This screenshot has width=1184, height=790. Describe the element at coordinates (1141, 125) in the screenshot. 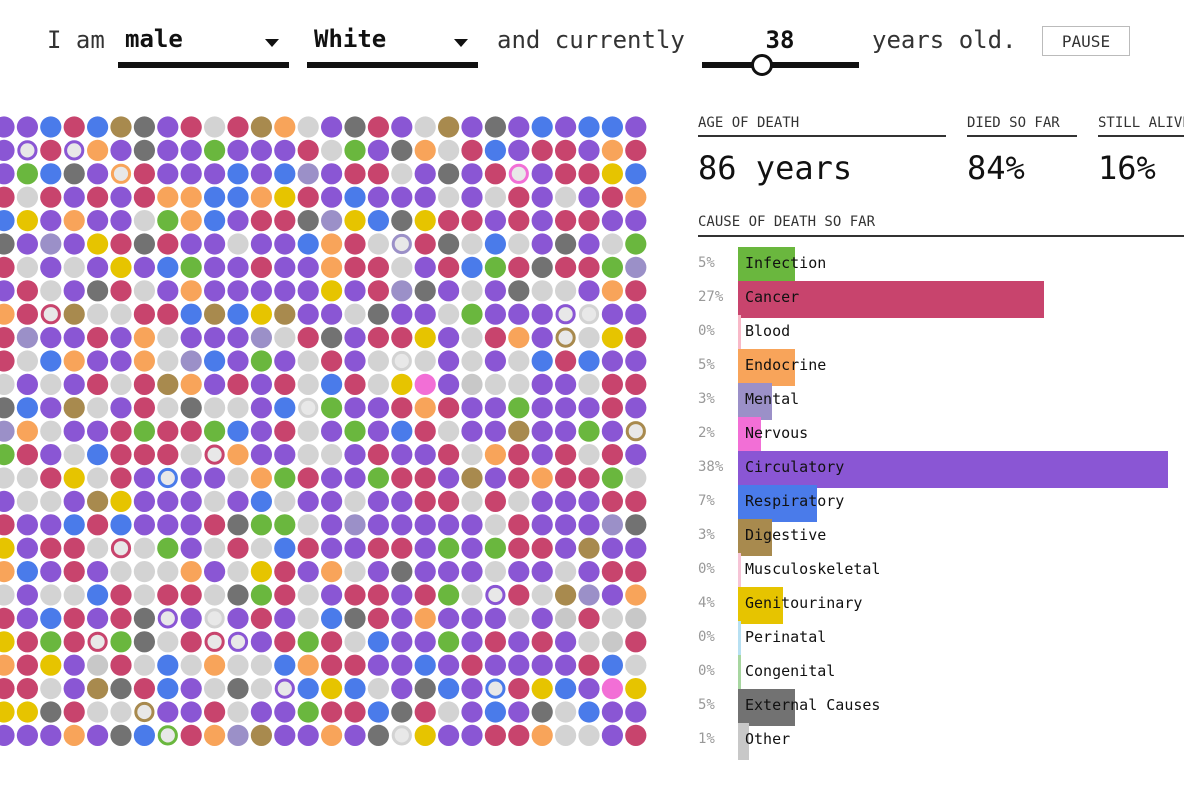

I see `still-alive-label: STILL ALIVE` at that location.